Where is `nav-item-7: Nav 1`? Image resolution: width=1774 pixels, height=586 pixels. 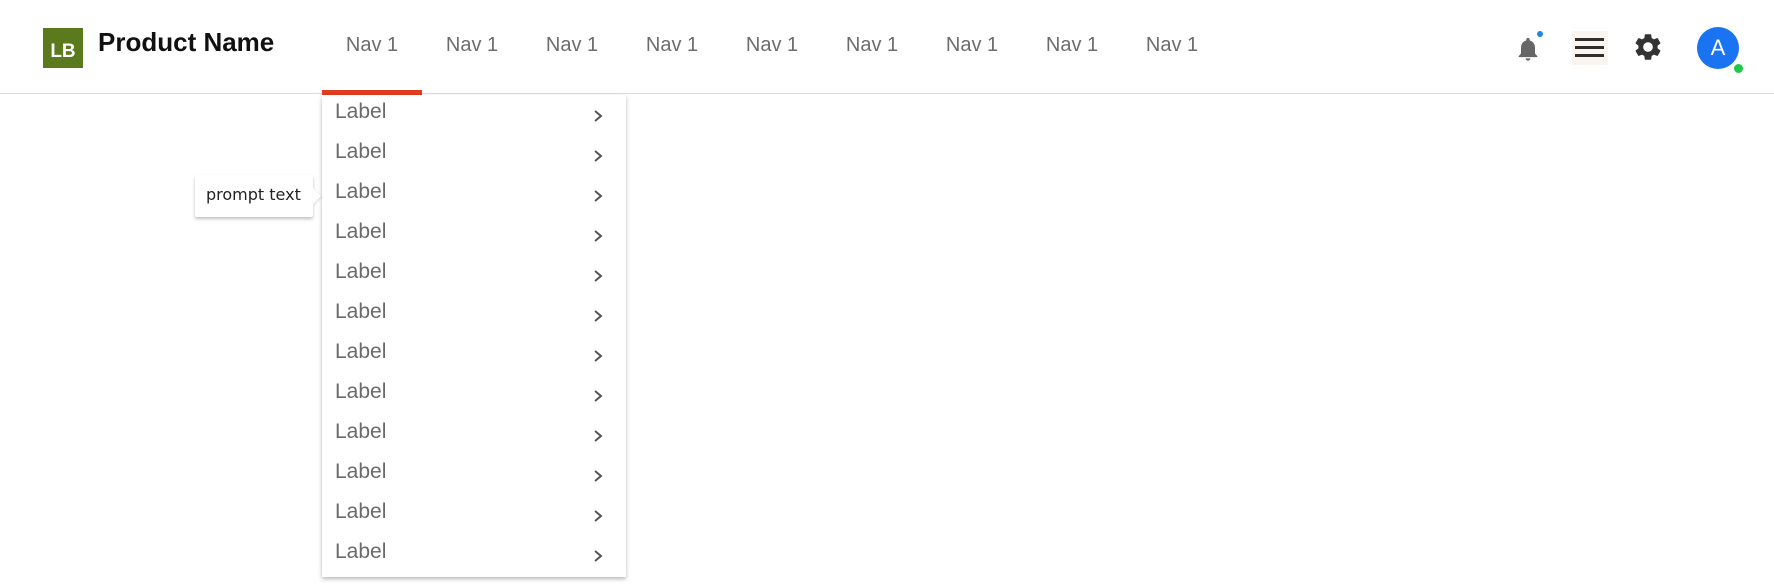 nav-item-7: Nav 1 is located at coordinates (972, 47).